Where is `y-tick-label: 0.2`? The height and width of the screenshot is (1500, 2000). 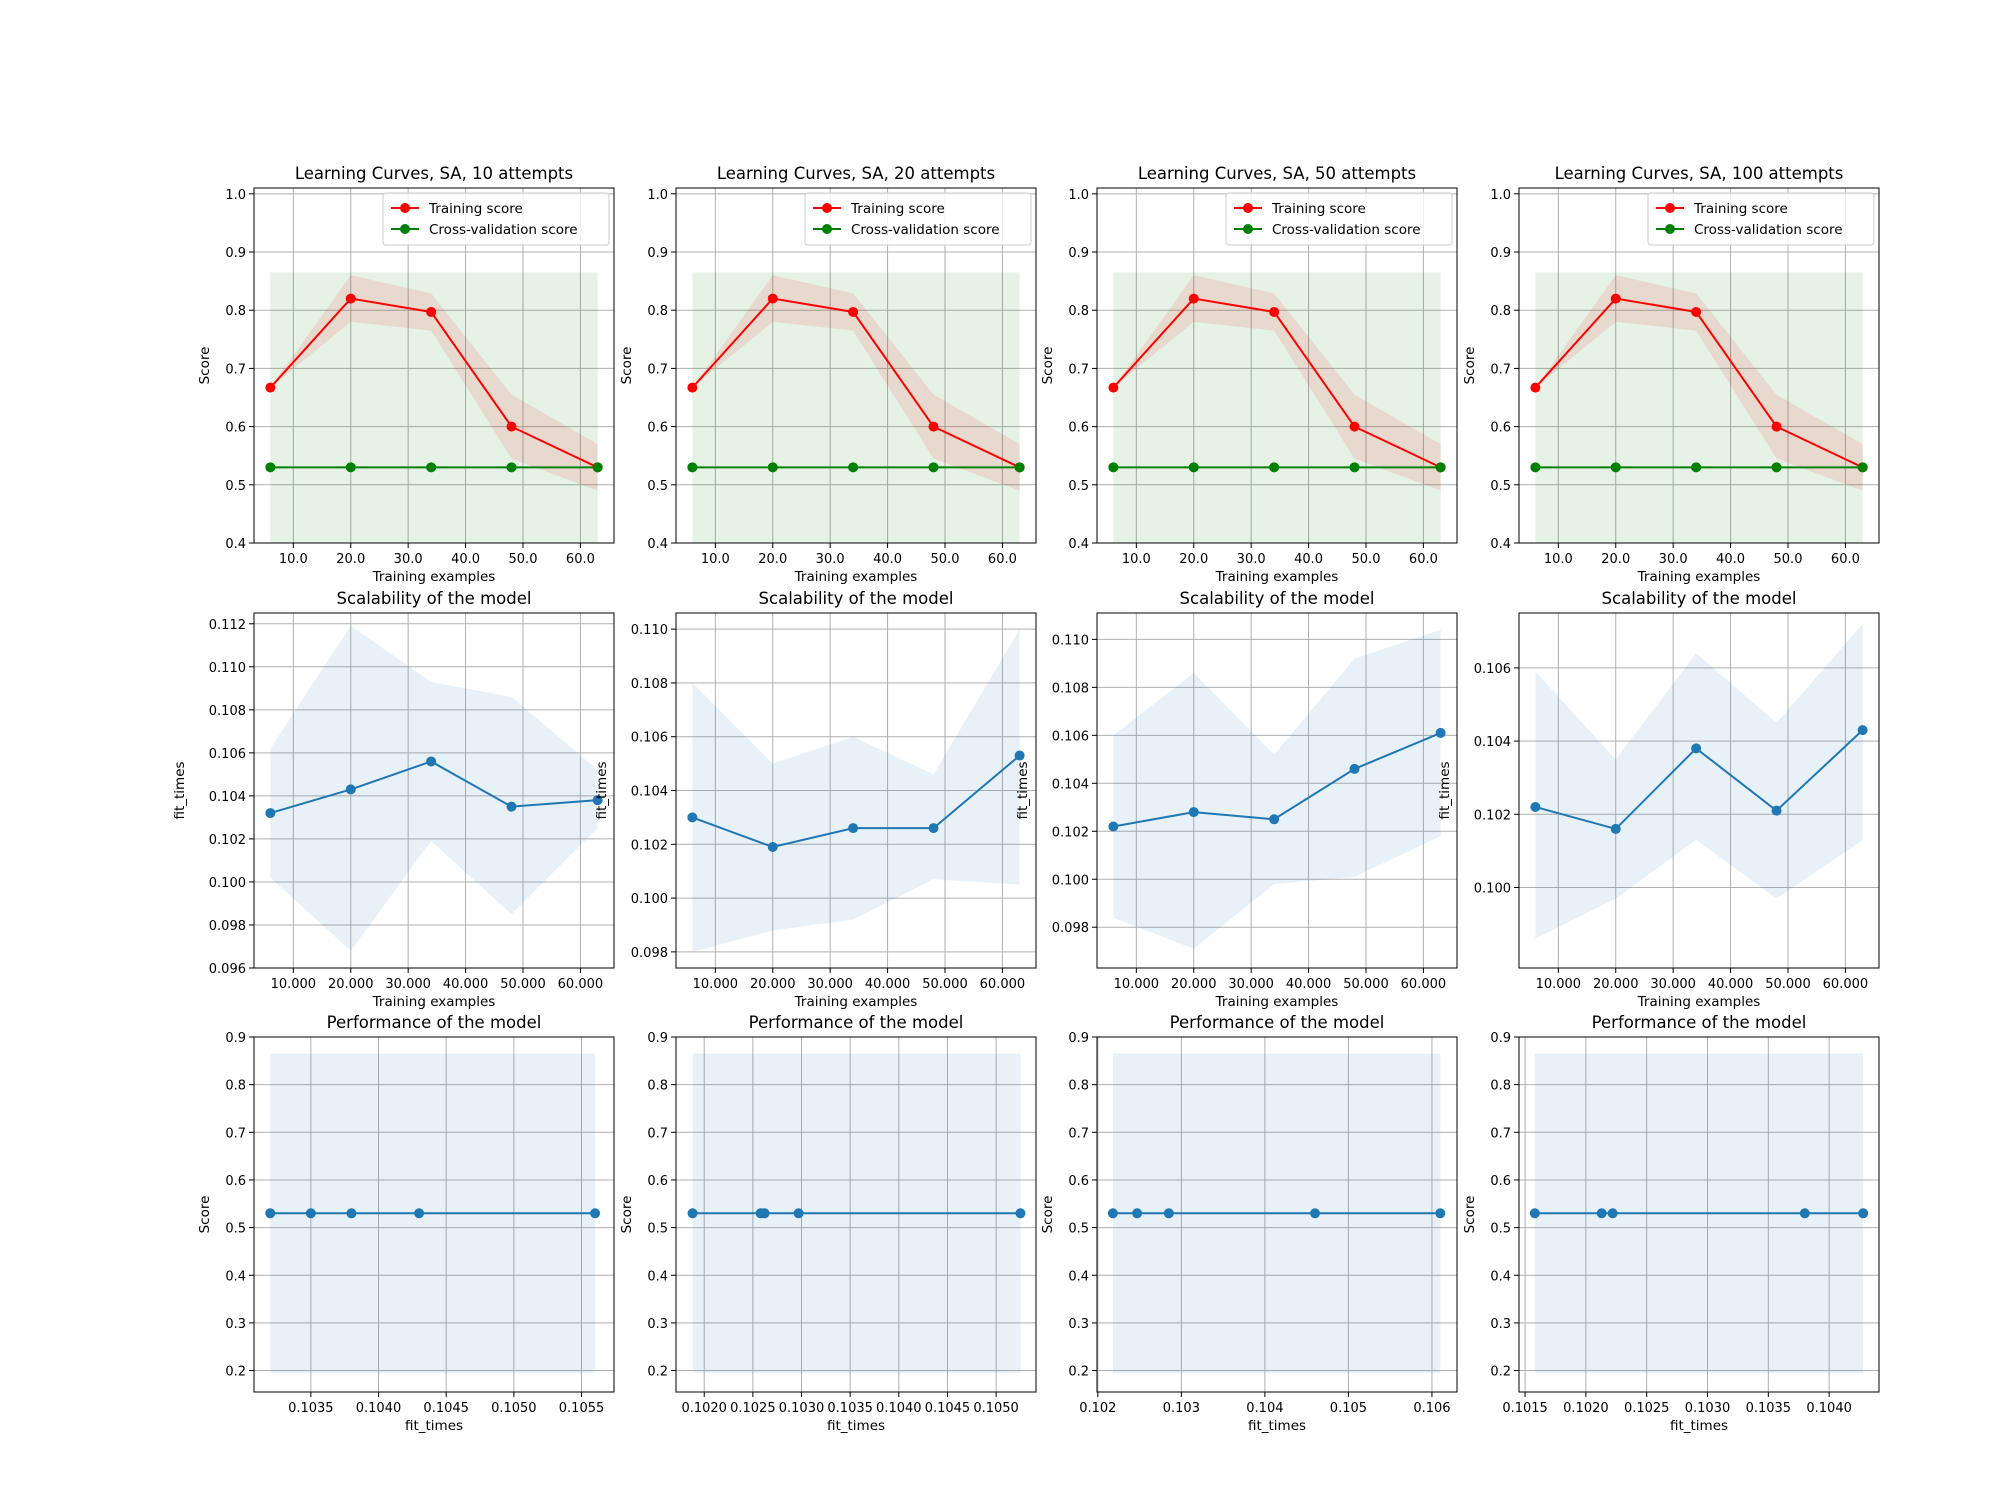 y-tick-label: 0.2 is located at coordinates (235, 1372).